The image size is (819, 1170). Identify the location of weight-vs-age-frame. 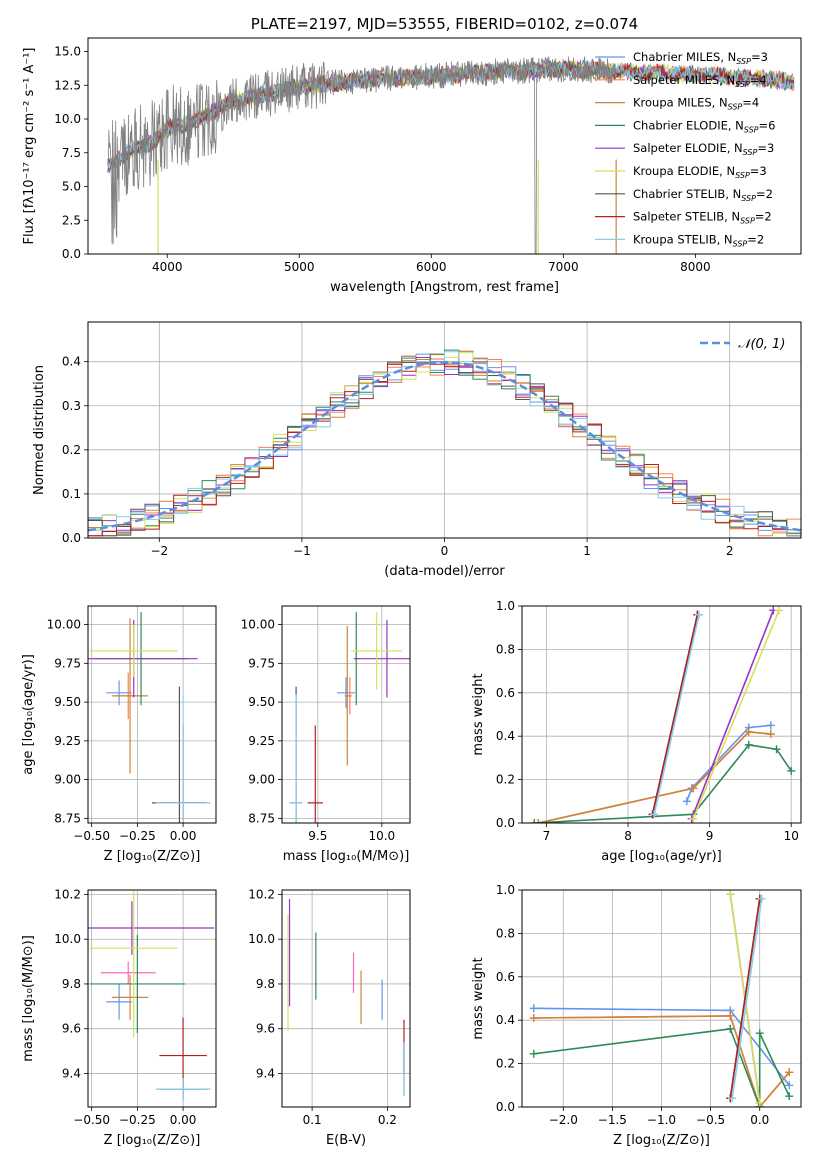
(661, 714).